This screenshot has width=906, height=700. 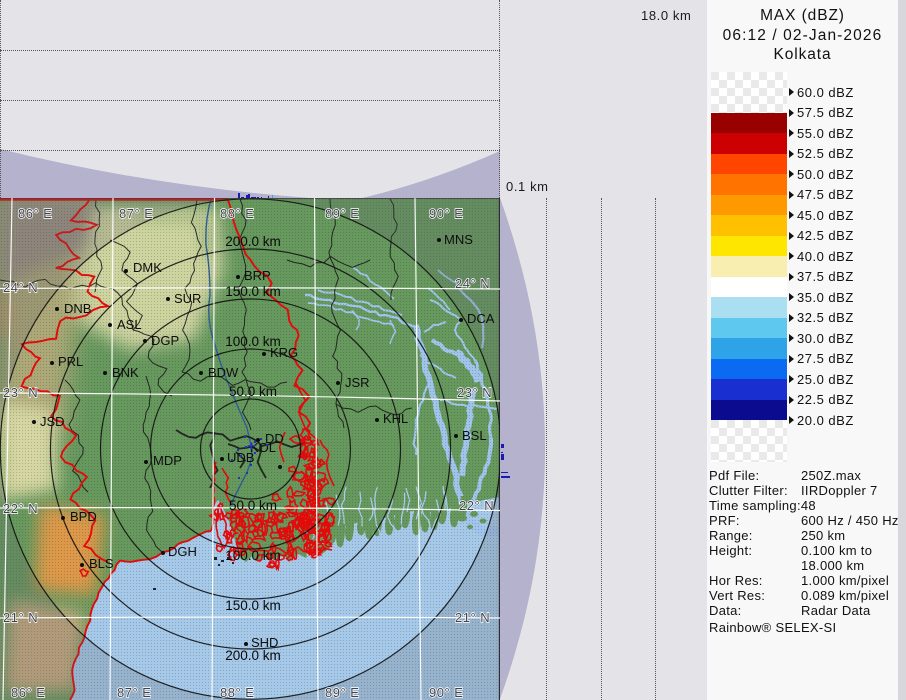 What do you see at coordinates (129, 324) in the screenshot?
I see `svg-text: ASL` at bounding box center [129, 324].